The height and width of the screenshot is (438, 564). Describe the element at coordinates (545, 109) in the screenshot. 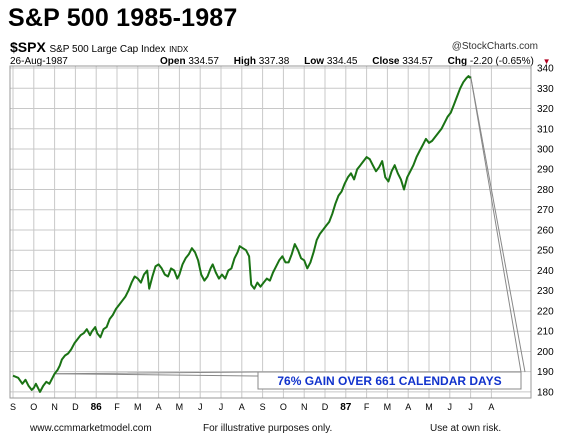

I see `y-tick-label: 320` at that location.